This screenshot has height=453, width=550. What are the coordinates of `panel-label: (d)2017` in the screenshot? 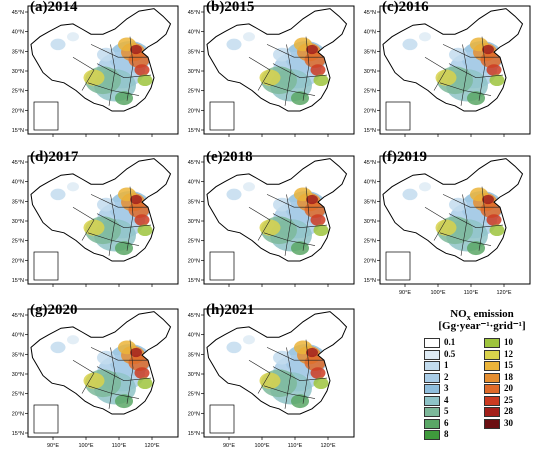 It's located at (54, 157).